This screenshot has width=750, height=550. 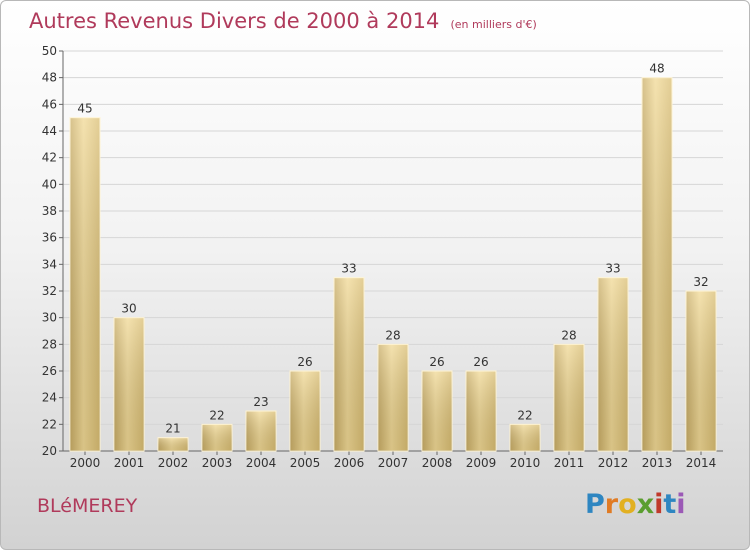 What do you see at coordinates (173, 463) in the screenshot?
I see `x-tick-label: 2002` at bounding box center [173, 463].